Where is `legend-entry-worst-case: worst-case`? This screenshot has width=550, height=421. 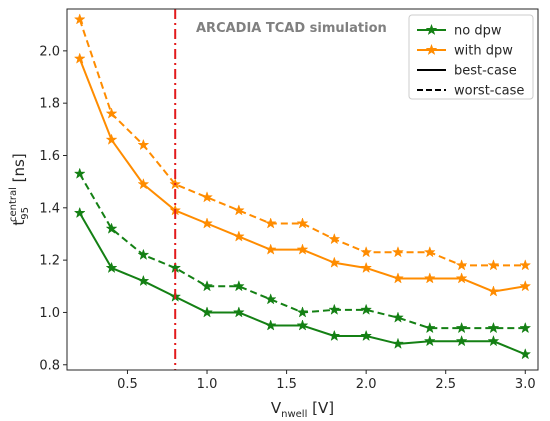 legend-entry-worst-case: worst-case is located at coordinates (470, 91).